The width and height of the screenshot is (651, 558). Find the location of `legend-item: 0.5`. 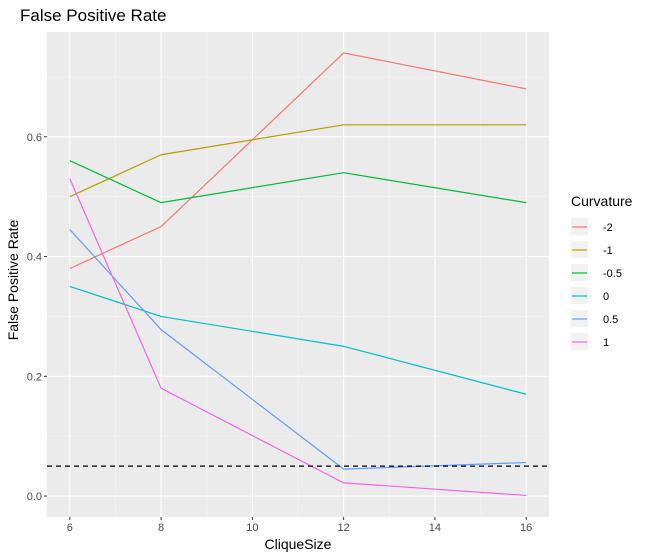

legend-item: 0.5 is located at coordinates (594, 318).